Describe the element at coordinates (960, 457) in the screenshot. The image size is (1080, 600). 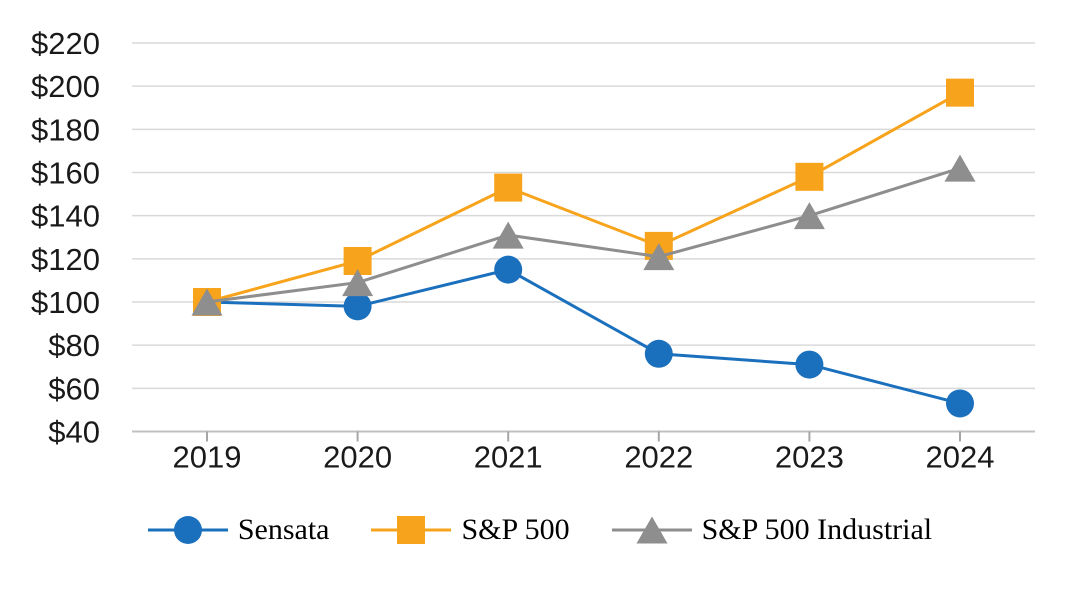
I see `x-axis-tick-label: 2024` at that location.